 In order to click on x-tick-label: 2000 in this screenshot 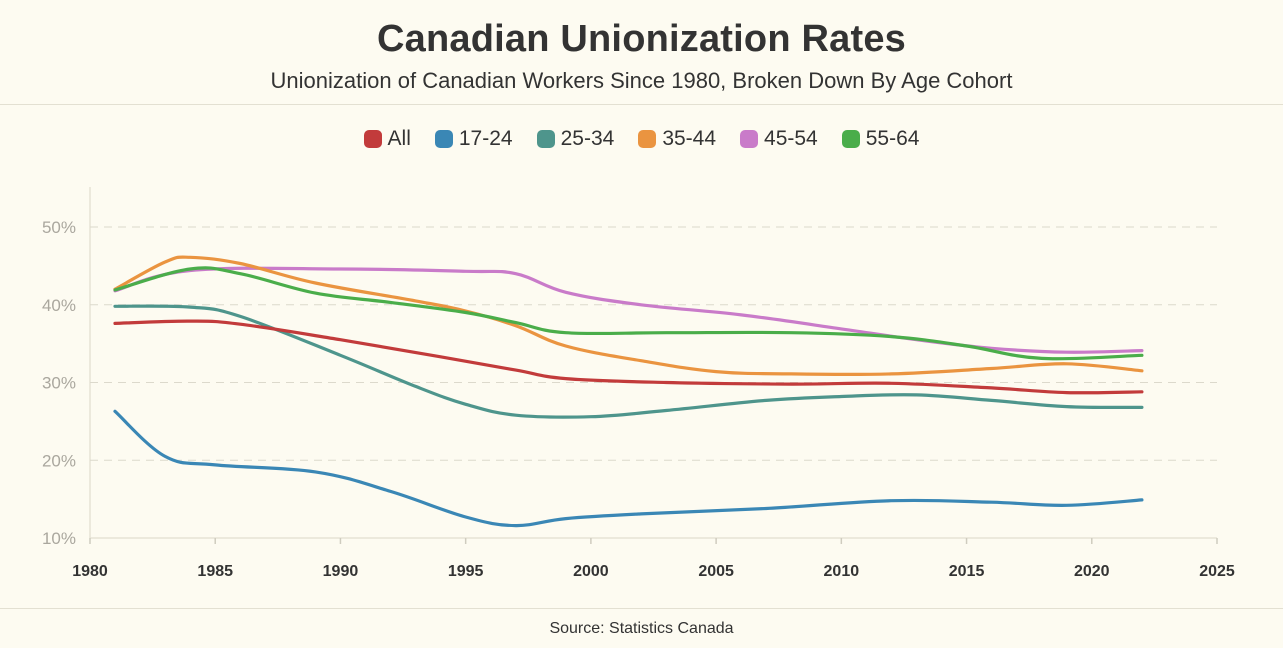, I will do `click(591, 571)`.